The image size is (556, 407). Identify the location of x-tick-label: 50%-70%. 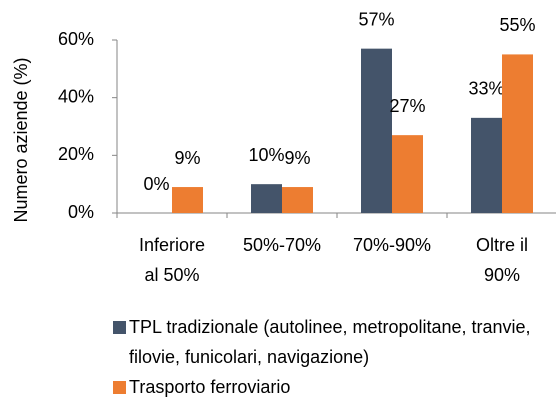
(282, 245).